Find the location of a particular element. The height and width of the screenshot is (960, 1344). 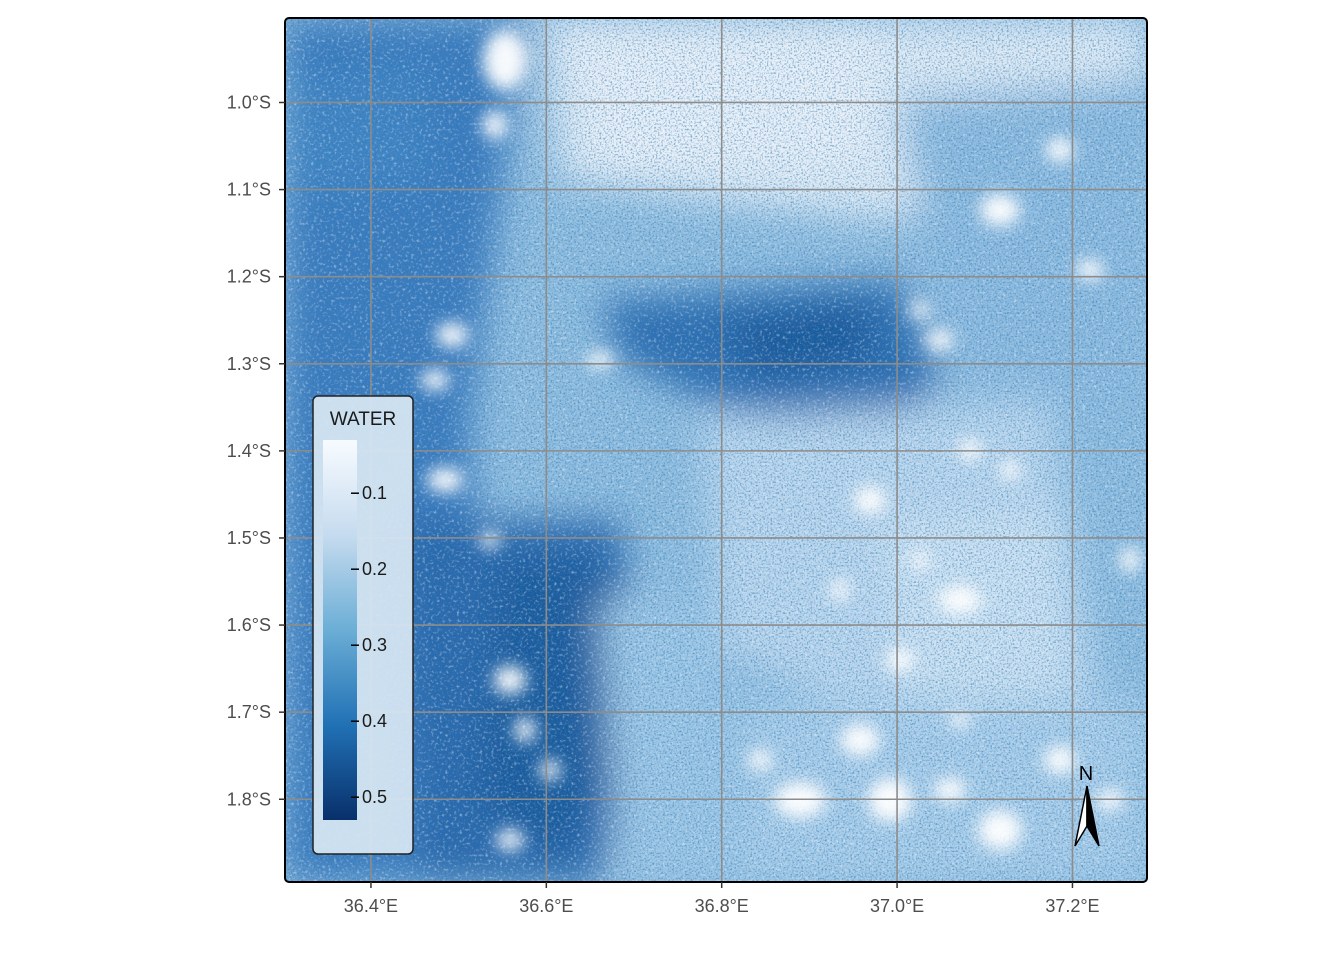

x-tick-label-4: 37.2°E is located at coordinates (1072, 906).